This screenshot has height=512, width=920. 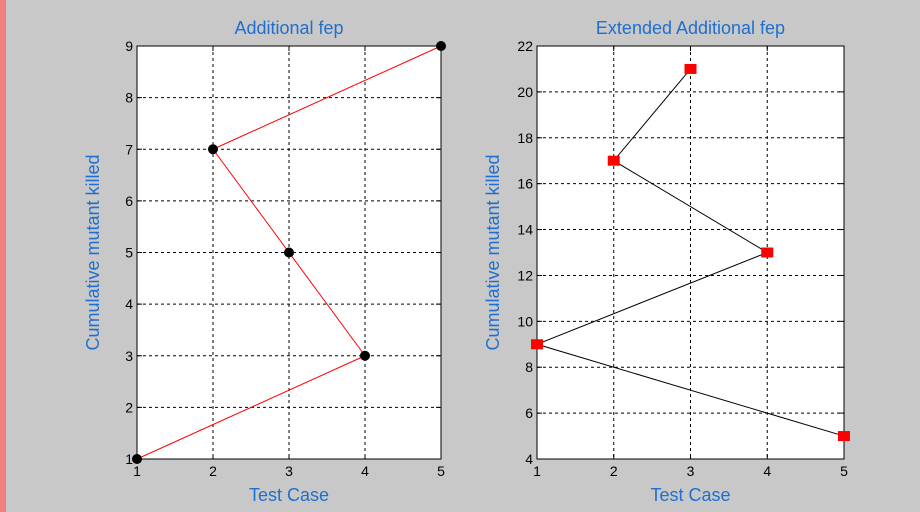 I want to click on y-tick-label: 10, so click(x=525, y=321).